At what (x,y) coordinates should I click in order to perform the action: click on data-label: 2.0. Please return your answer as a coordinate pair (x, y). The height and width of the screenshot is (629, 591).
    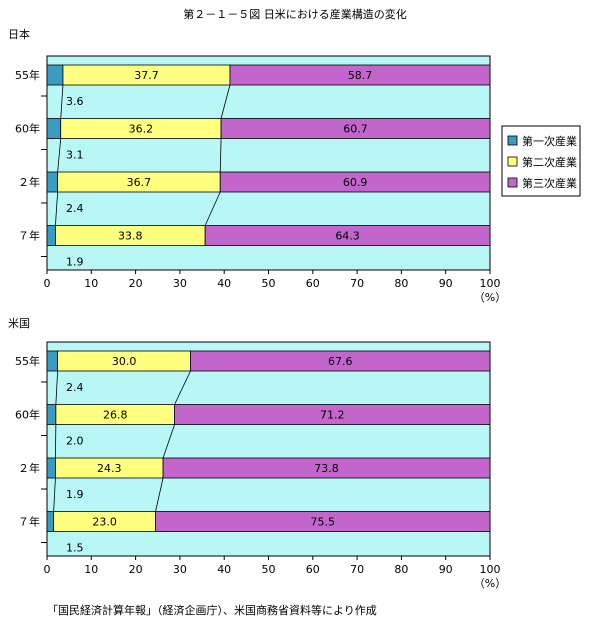
    Looking at the image, I should click on (75, 441).